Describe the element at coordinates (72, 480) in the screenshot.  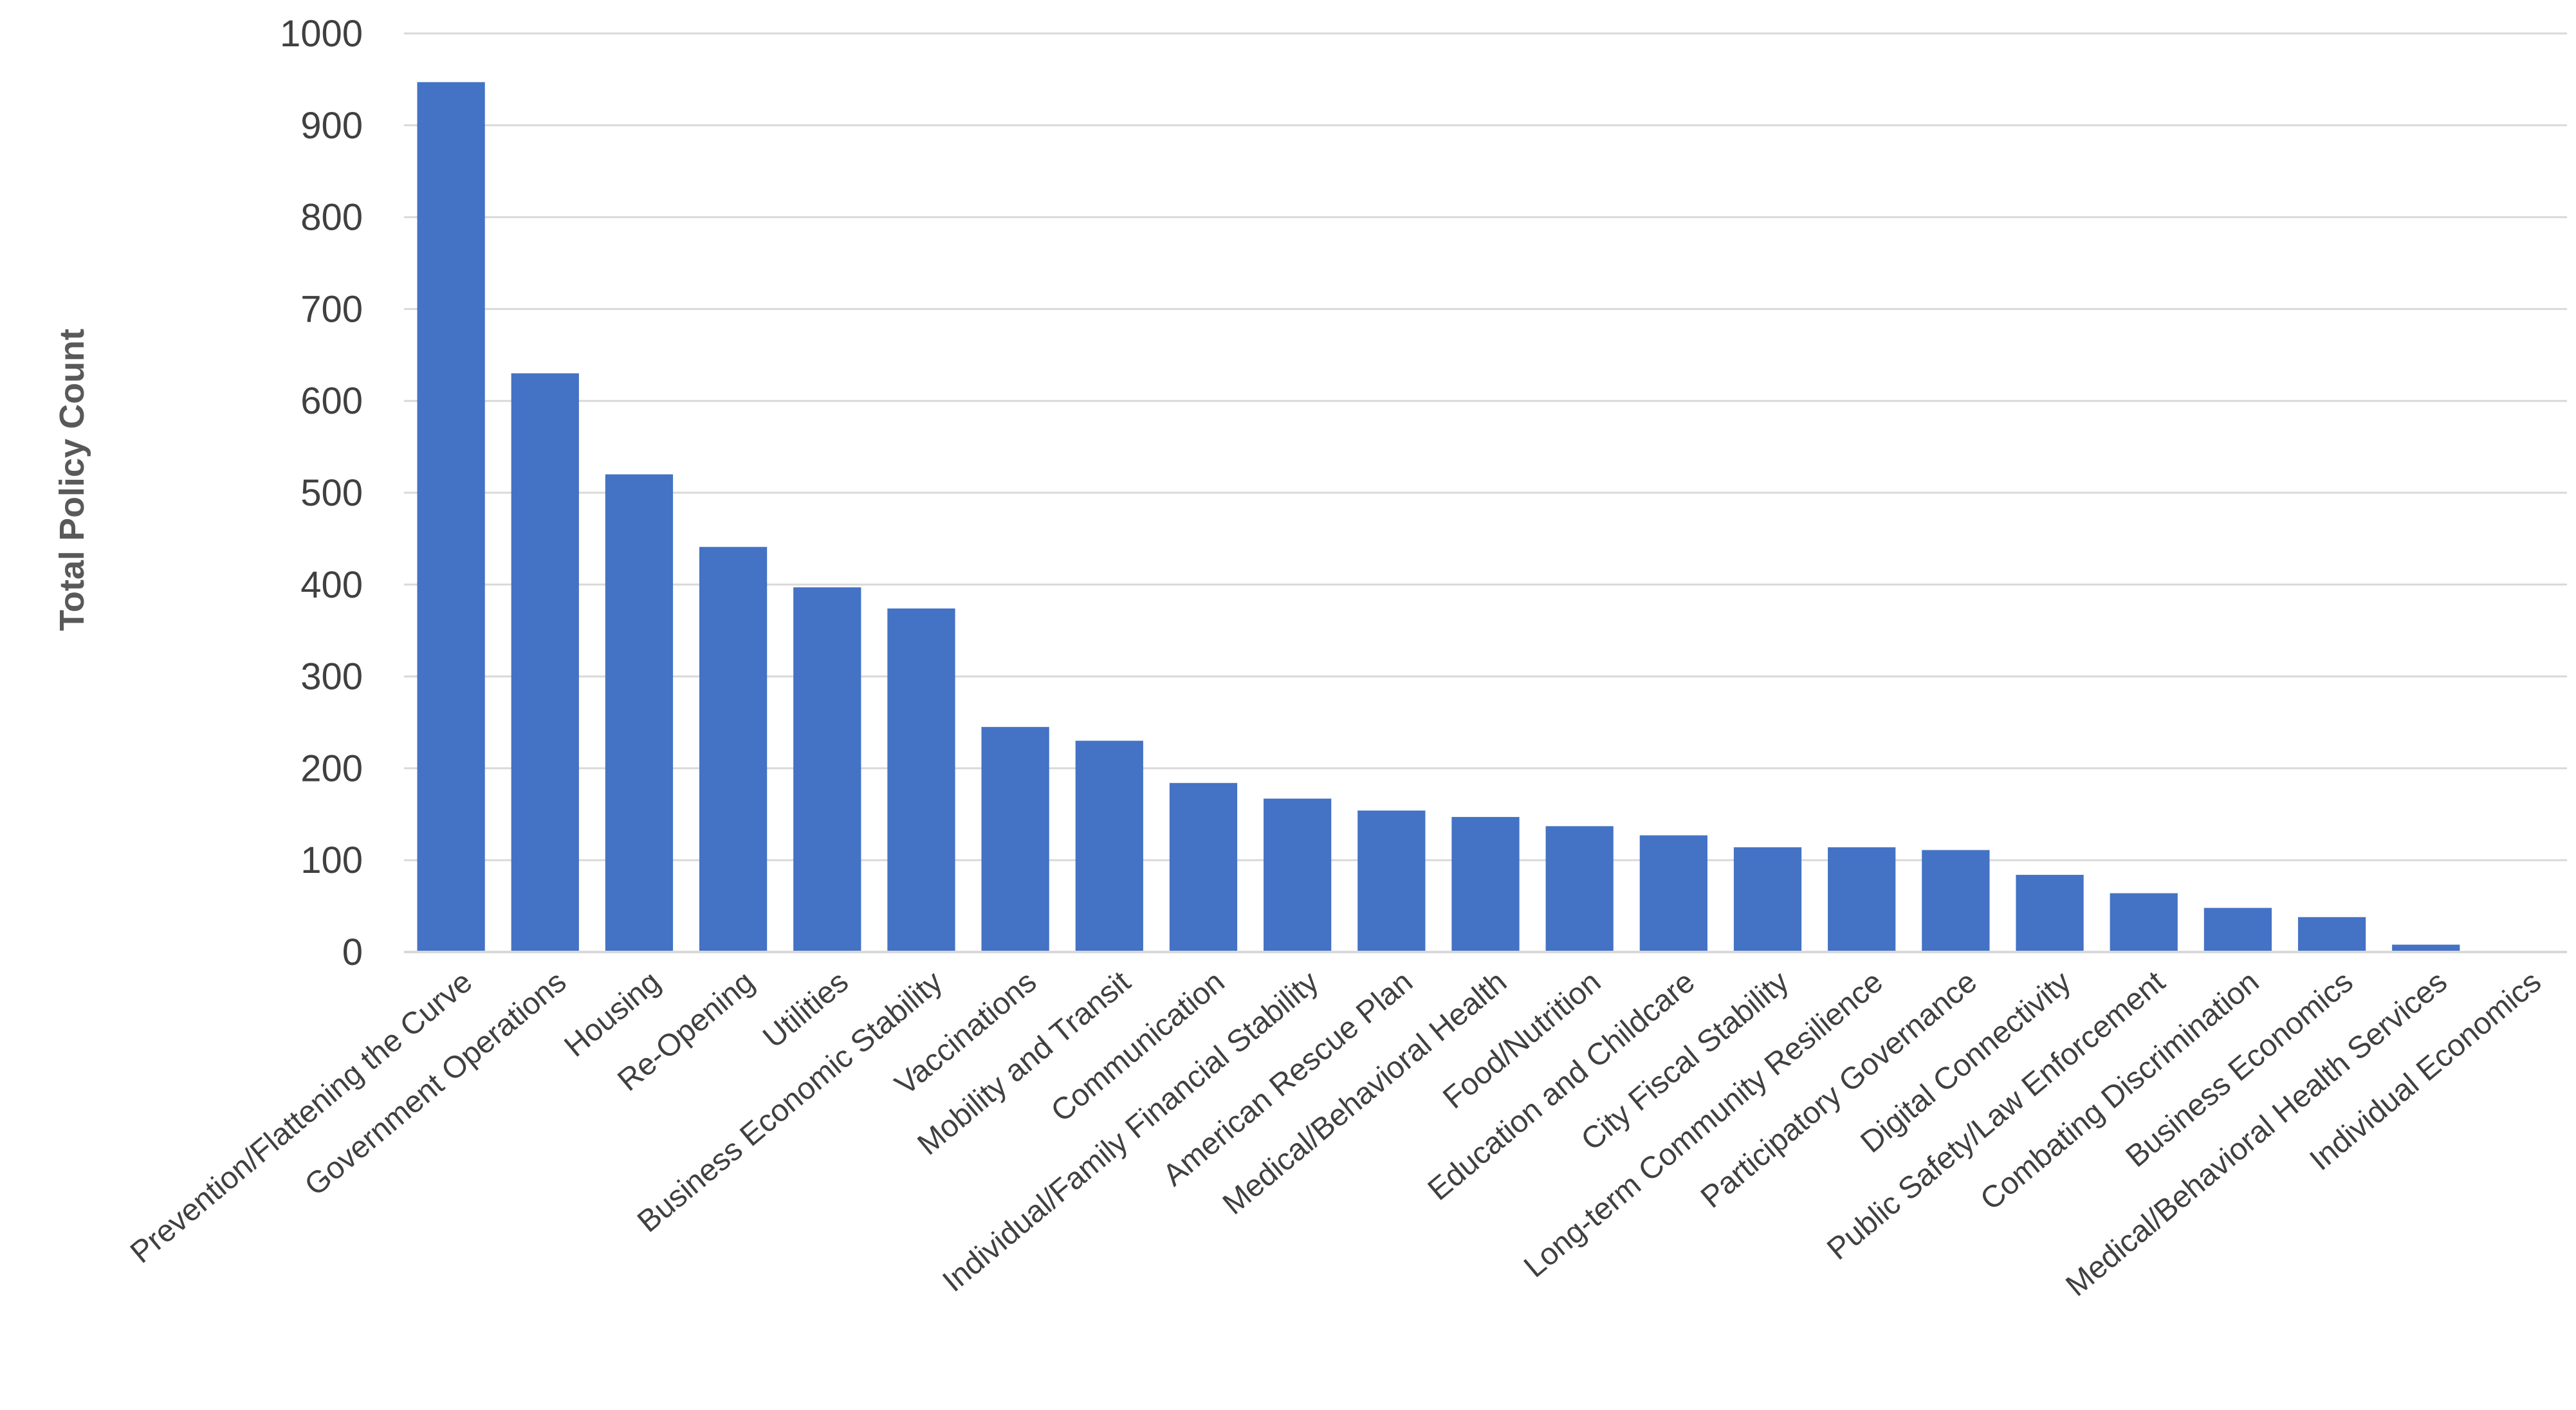
I see `y-axis-label: Total Policy Count` at that location.